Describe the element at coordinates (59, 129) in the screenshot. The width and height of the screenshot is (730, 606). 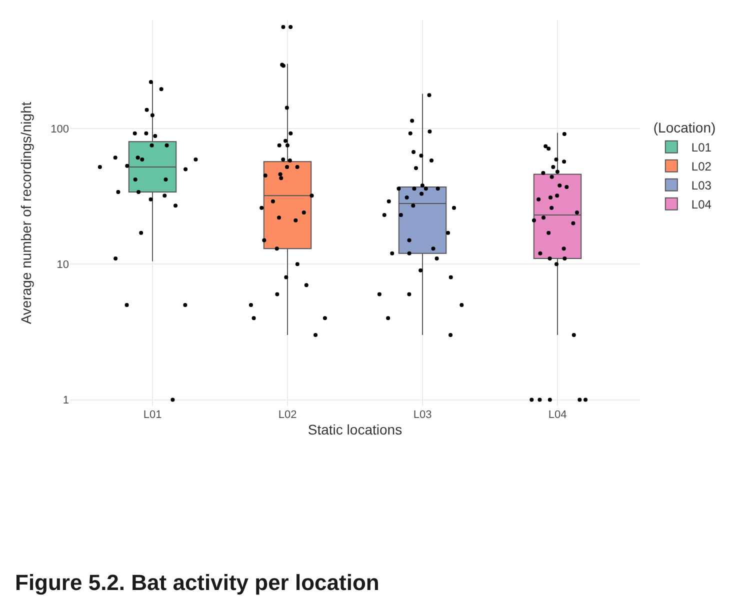
I see `y-tick-label: 100` at that location.